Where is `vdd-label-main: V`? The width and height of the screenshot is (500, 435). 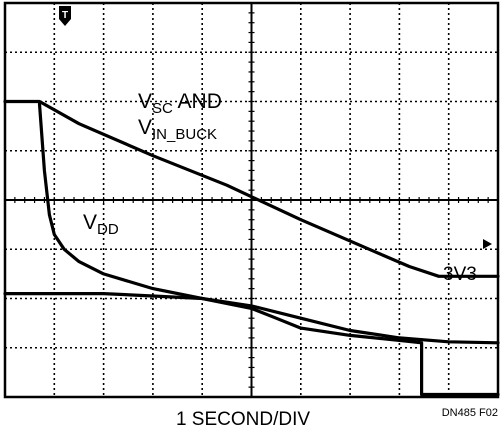
vdd-label-main: V is located at coordinates (90, 222).